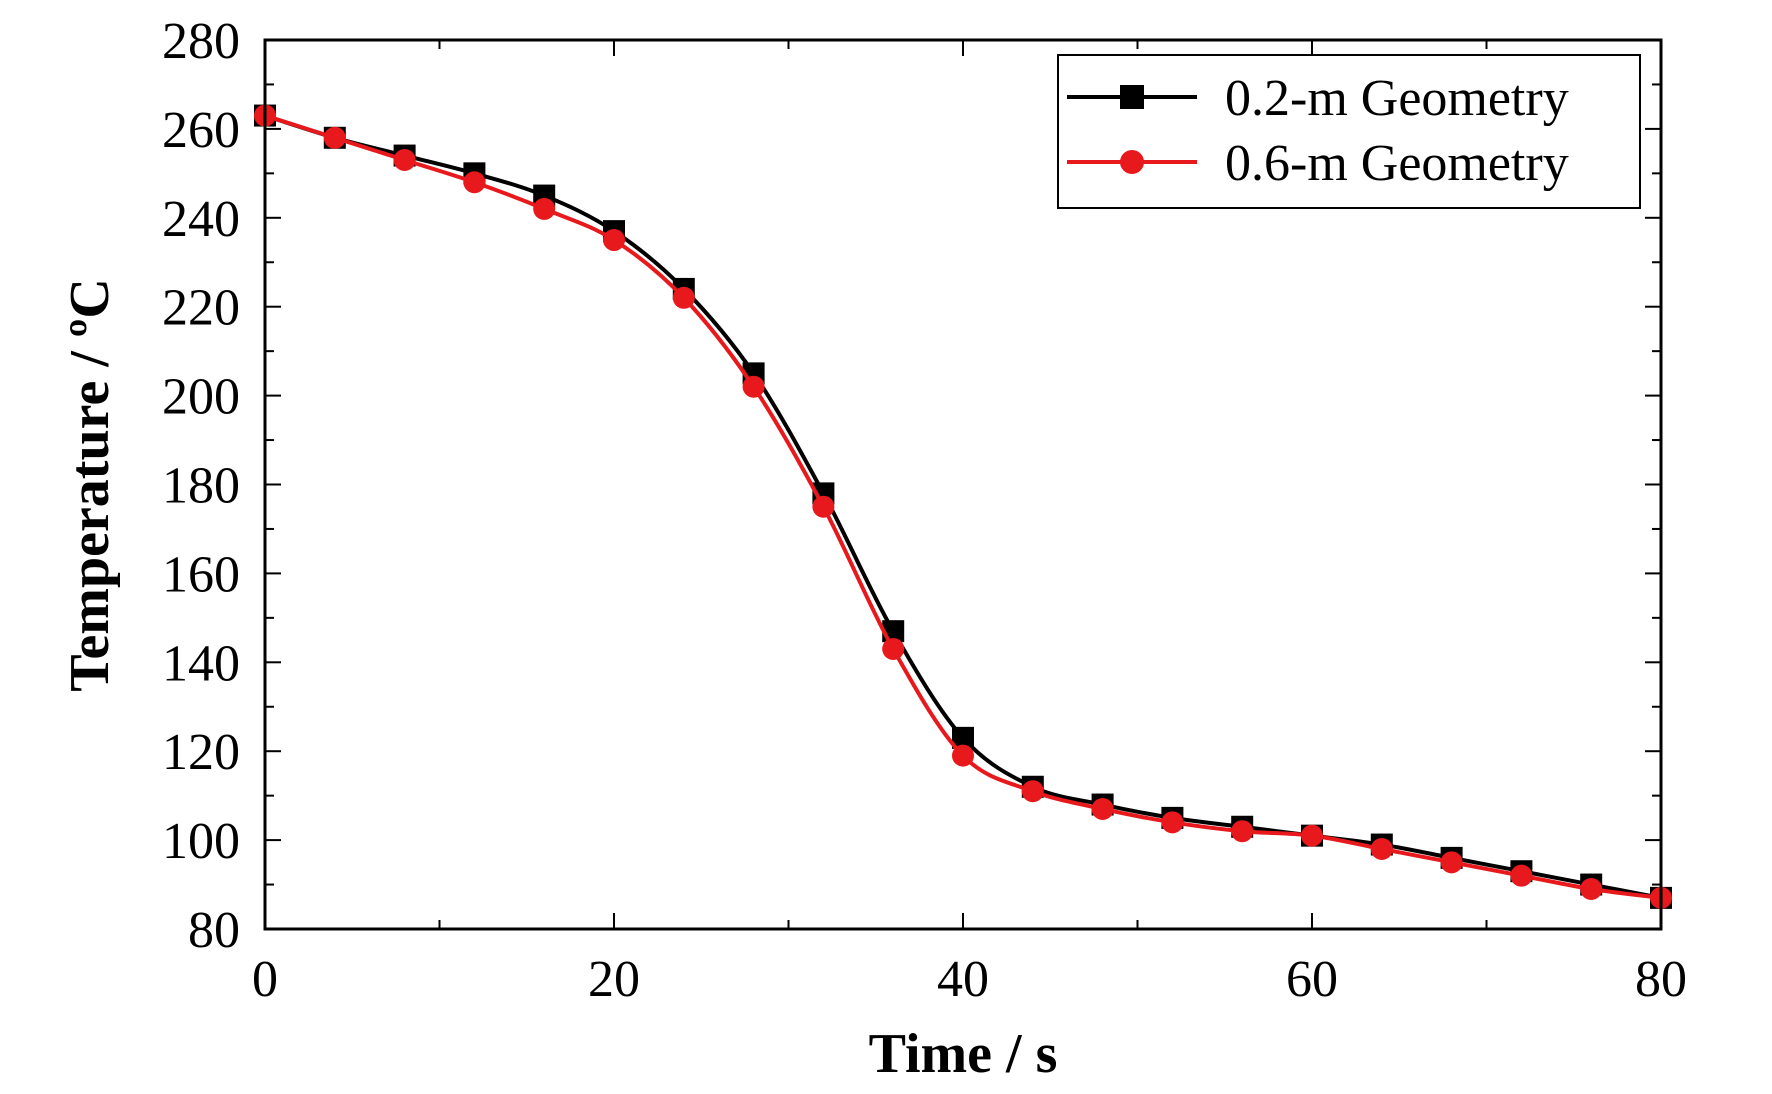 The image size is (1772, 1094). I want to click on legend-marker-circle, so click(1132, 162).